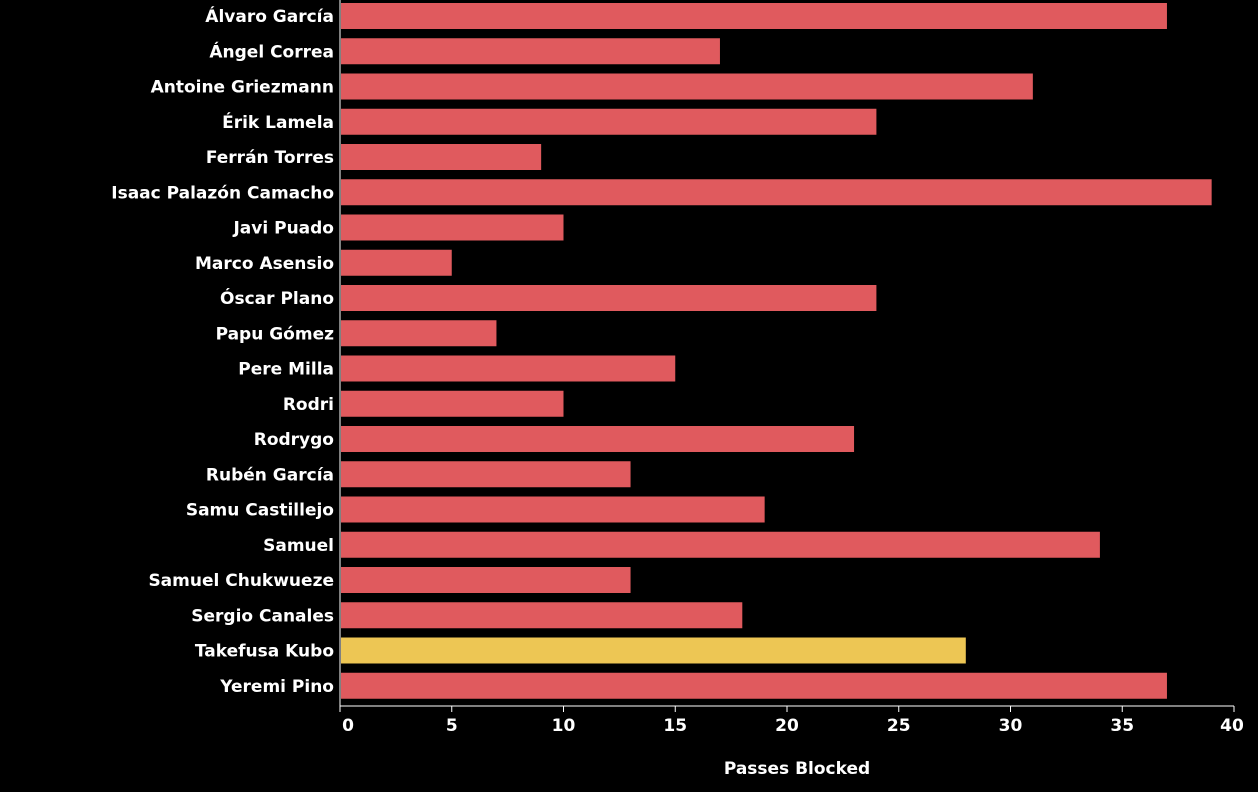 This screenshot has height=792, width=1258. What do you see at coordinates (1122, 726) in the screenshot?
I see `x-tick-label: 35` at bounding box center [1122, 726].